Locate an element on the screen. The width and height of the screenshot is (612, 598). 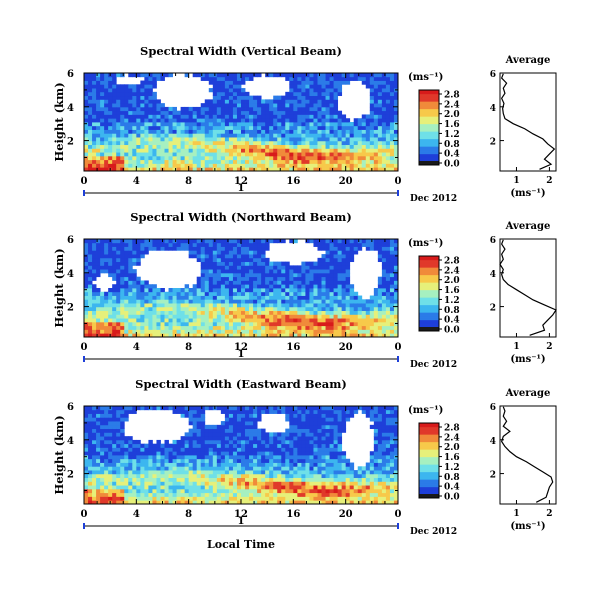
date-label: Dec 2012 is located at coordinates (433, 365).